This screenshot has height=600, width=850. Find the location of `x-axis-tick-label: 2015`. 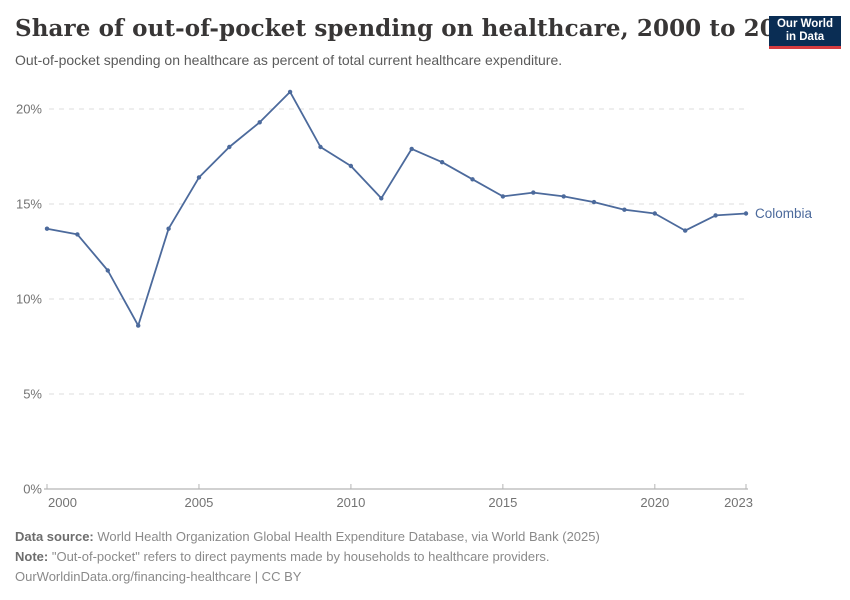

x-axis-tick-label: 2015 is located at coordinates (502, 502).